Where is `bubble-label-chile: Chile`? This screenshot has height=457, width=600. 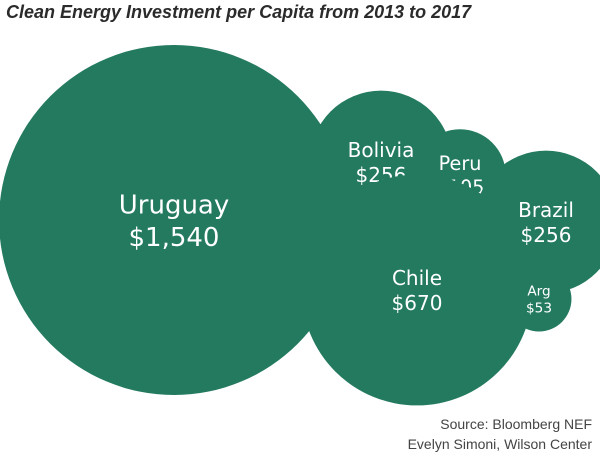 bubble-label-chile: Chile is located at coordinates (417, 278).